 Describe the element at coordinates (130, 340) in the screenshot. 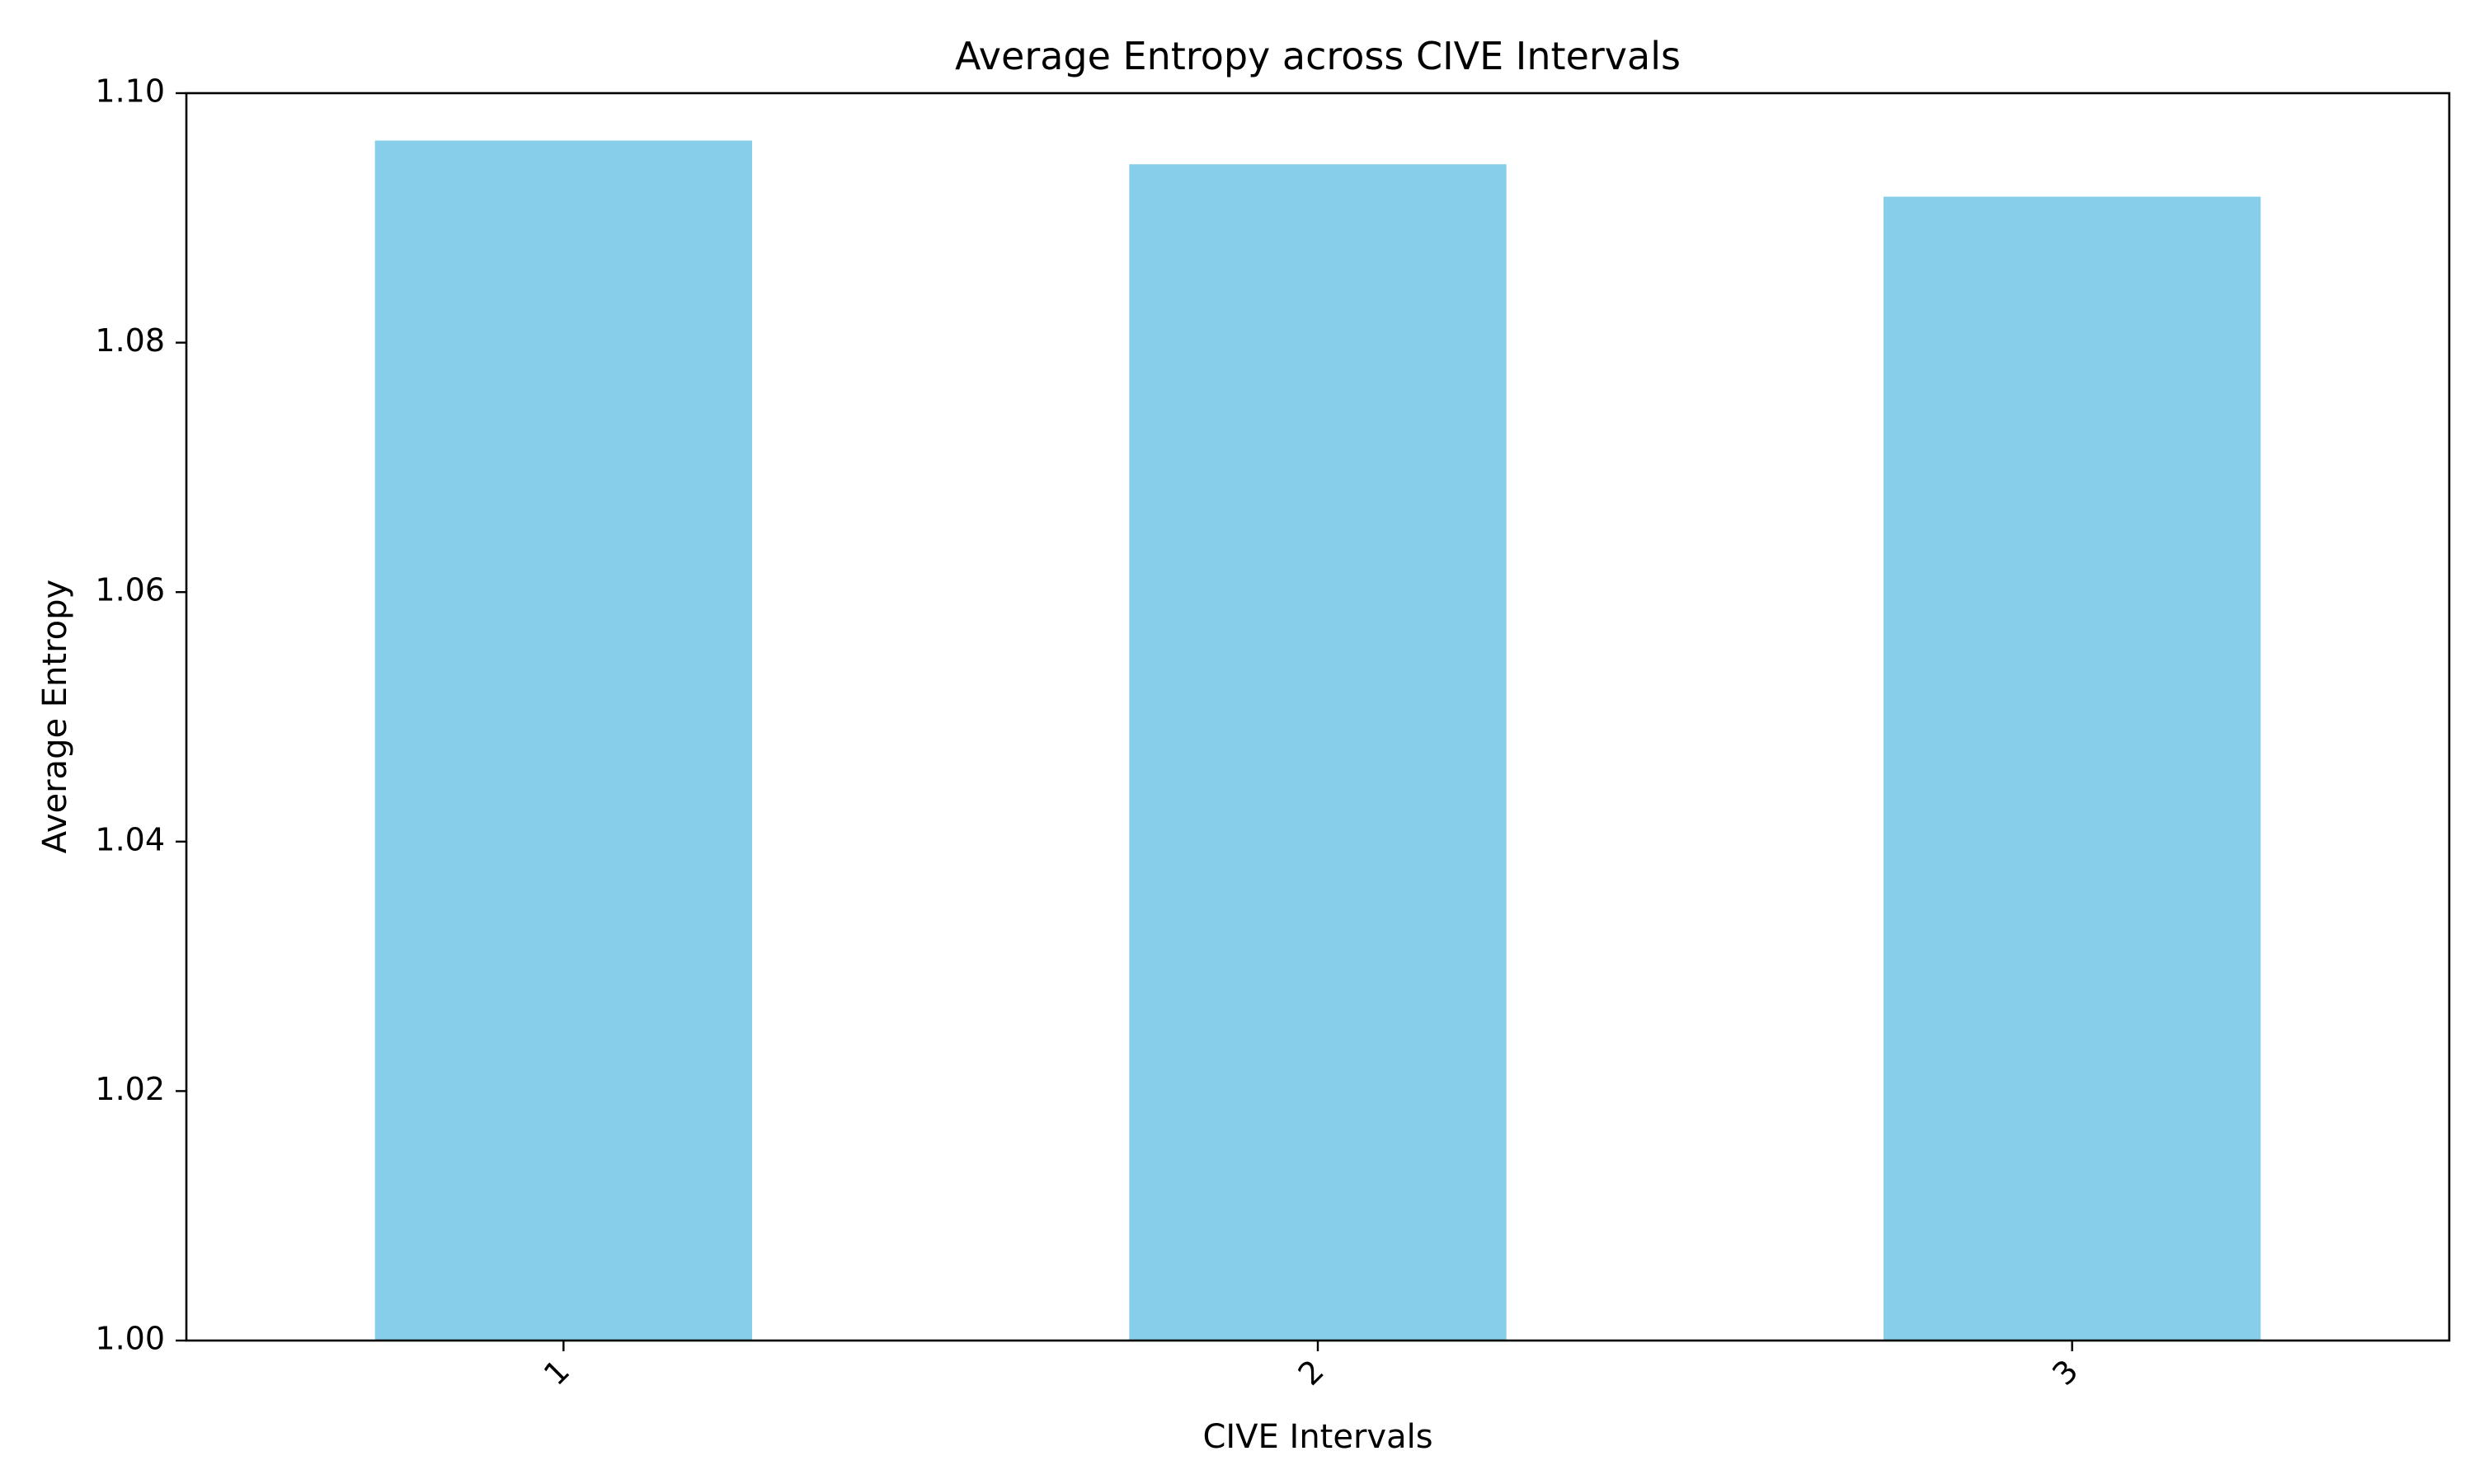

I see `y-tick-label: 1.08` at that location.